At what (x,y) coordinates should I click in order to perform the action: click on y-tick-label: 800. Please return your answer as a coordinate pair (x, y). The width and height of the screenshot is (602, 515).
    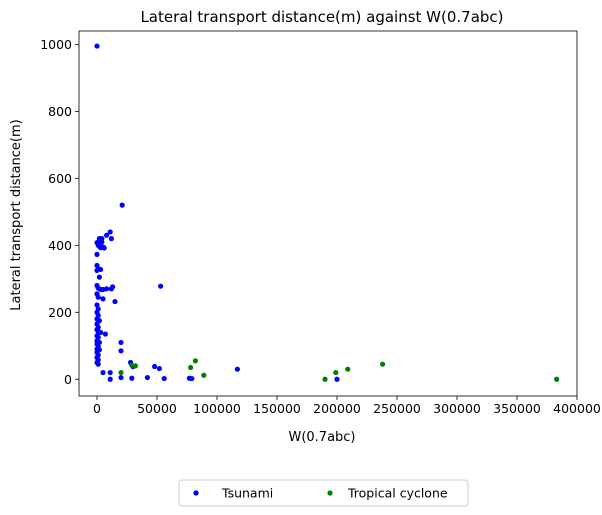
    Looking at the image, I should click on (60, 111).